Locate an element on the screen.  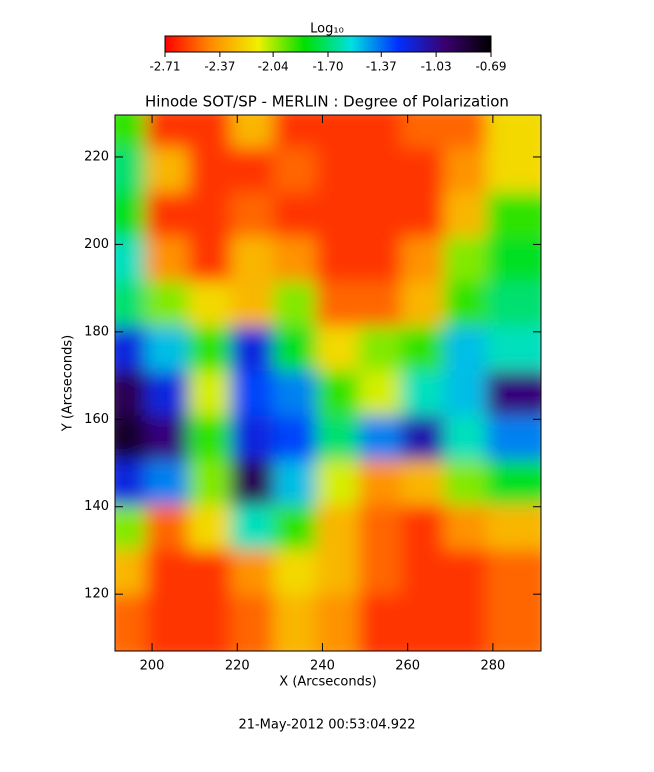
colorbar-tick-label: -1.03 is located at coordinates (436, 67).